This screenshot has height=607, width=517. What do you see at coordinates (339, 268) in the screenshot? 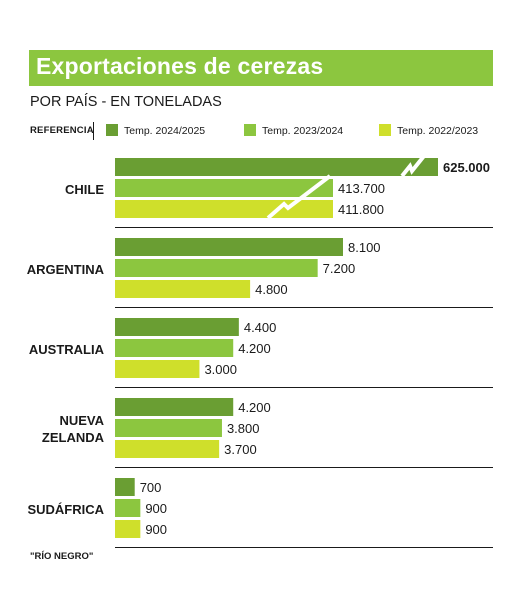
I see `data-label-argentina-2: 7.200` at bounding box center [339, 268].